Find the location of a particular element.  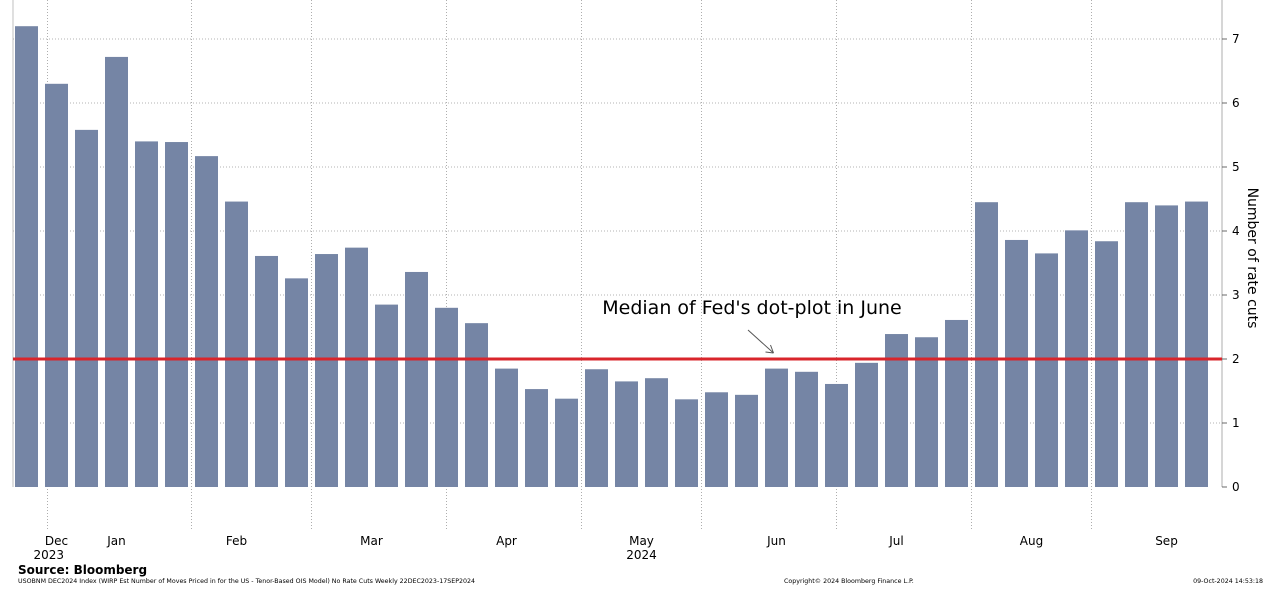

x-year-label: 2023 is located at coordinates (49, 554).